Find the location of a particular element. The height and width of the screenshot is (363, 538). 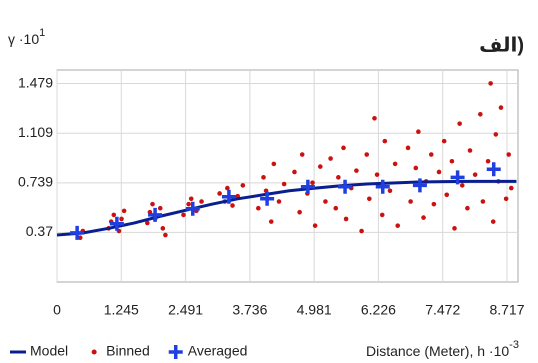

y-tick-label: 0.37 is located at coordinates (39, 231).